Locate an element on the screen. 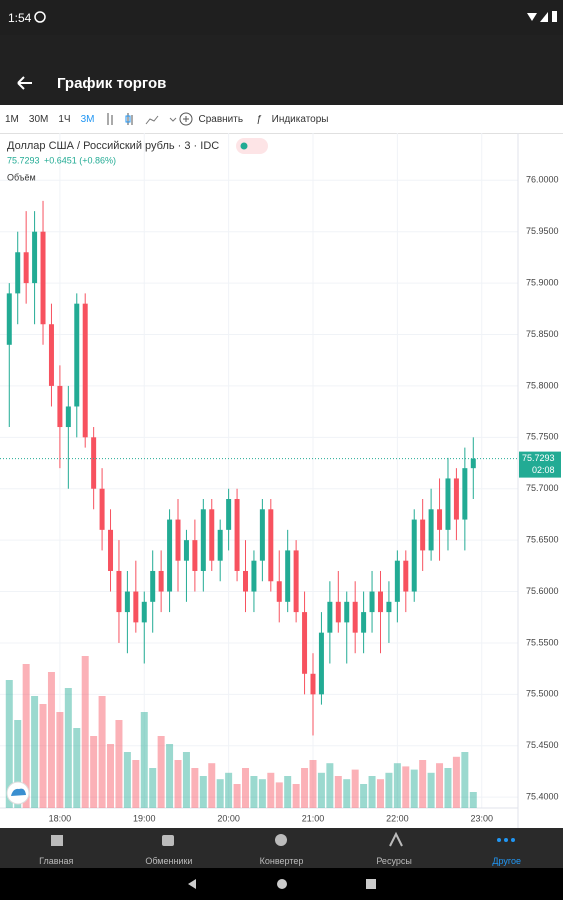  interval-active: 3М is located at coordinates (87, 119).